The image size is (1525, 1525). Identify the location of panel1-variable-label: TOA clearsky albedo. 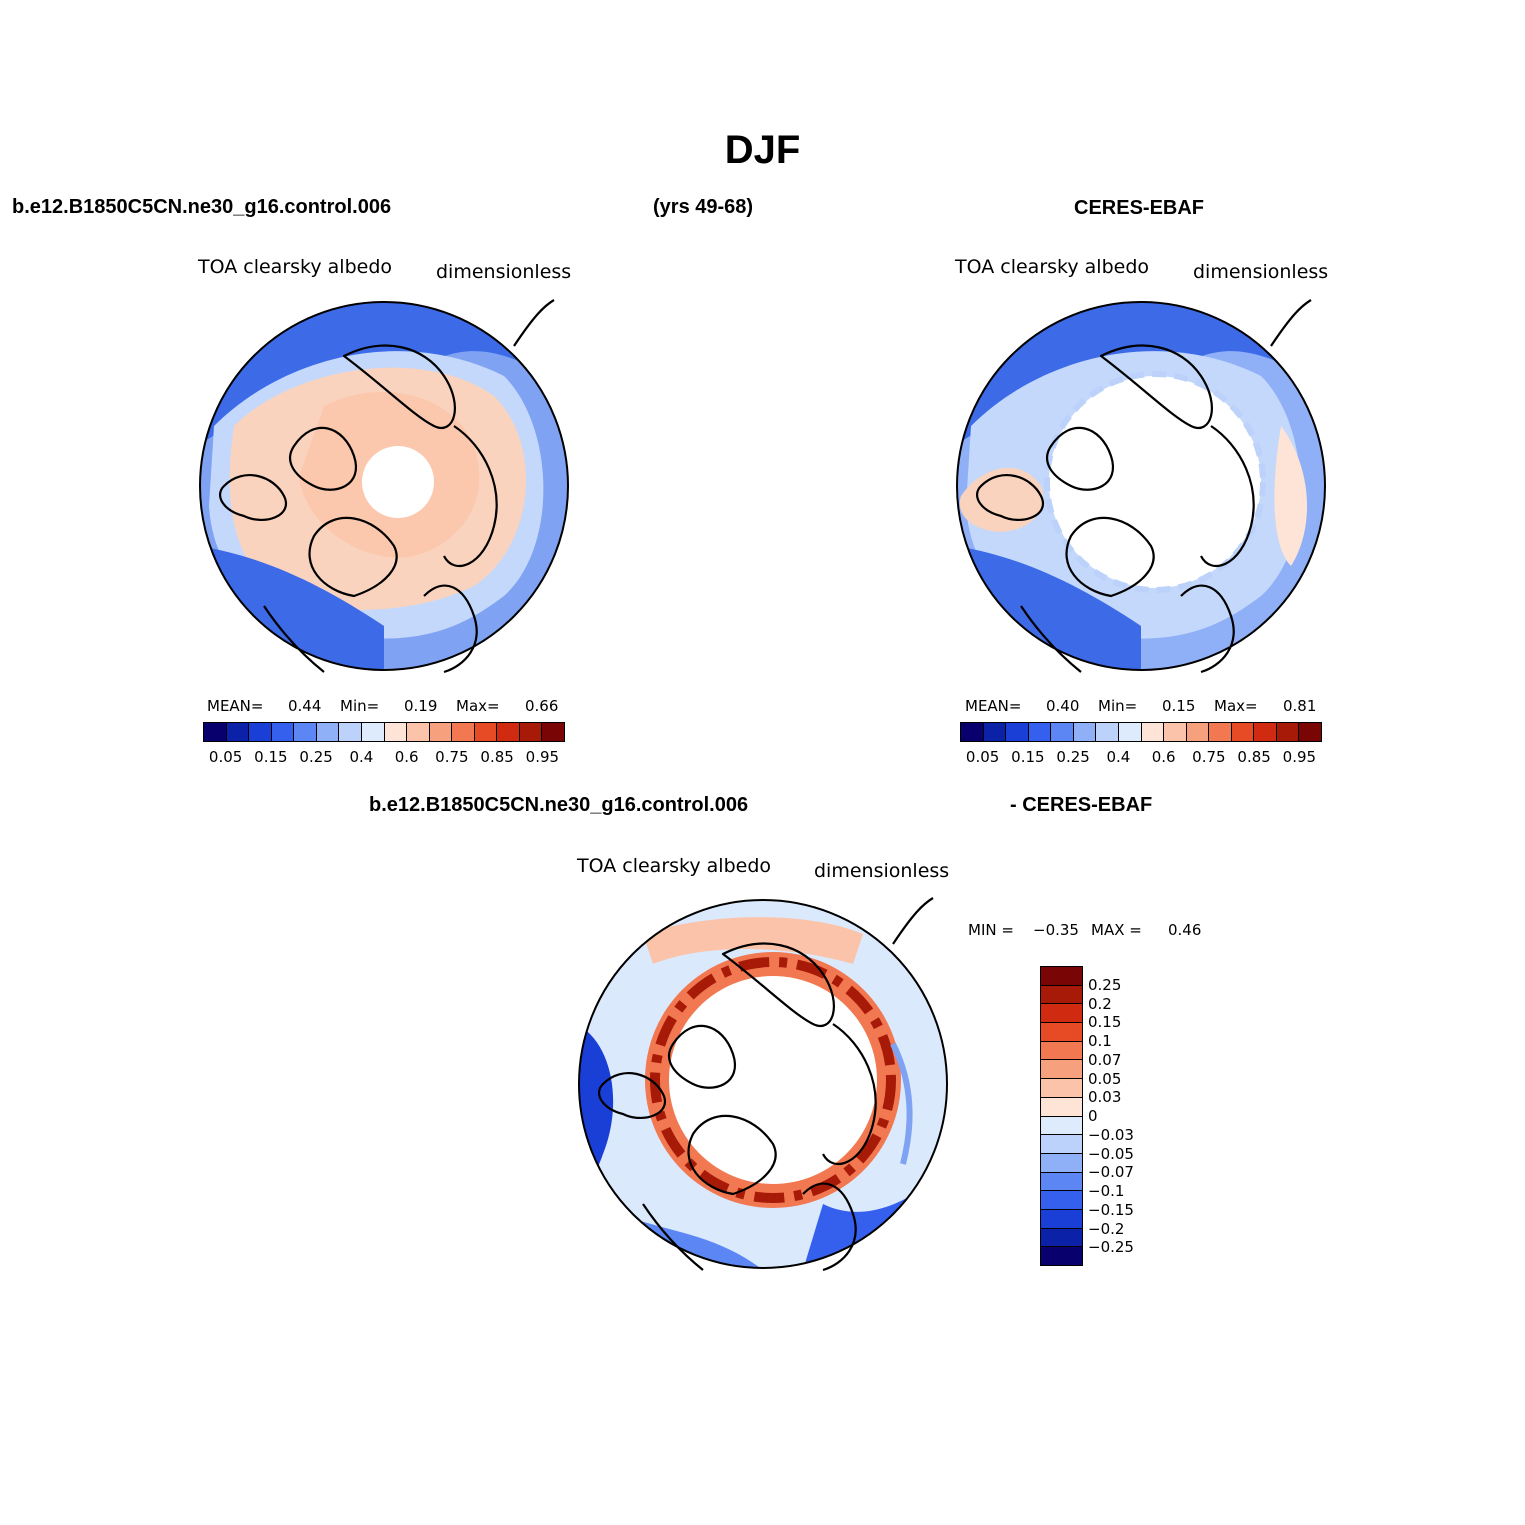
(295, 267).